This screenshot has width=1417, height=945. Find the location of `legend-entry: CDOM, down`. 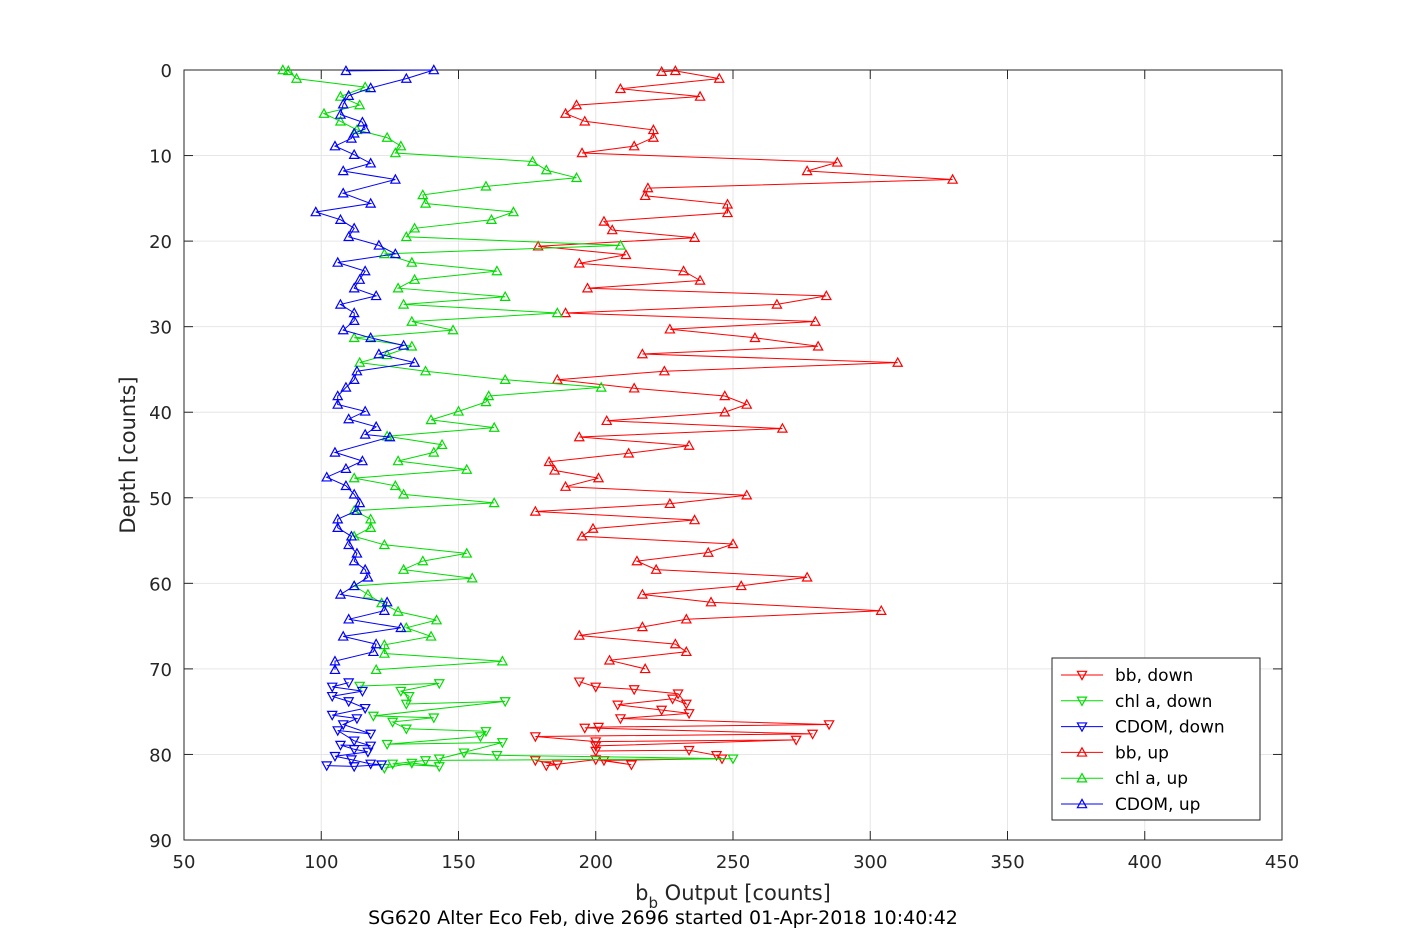

legend-entry: CDOM, down is located at coordinates (1143, 728).